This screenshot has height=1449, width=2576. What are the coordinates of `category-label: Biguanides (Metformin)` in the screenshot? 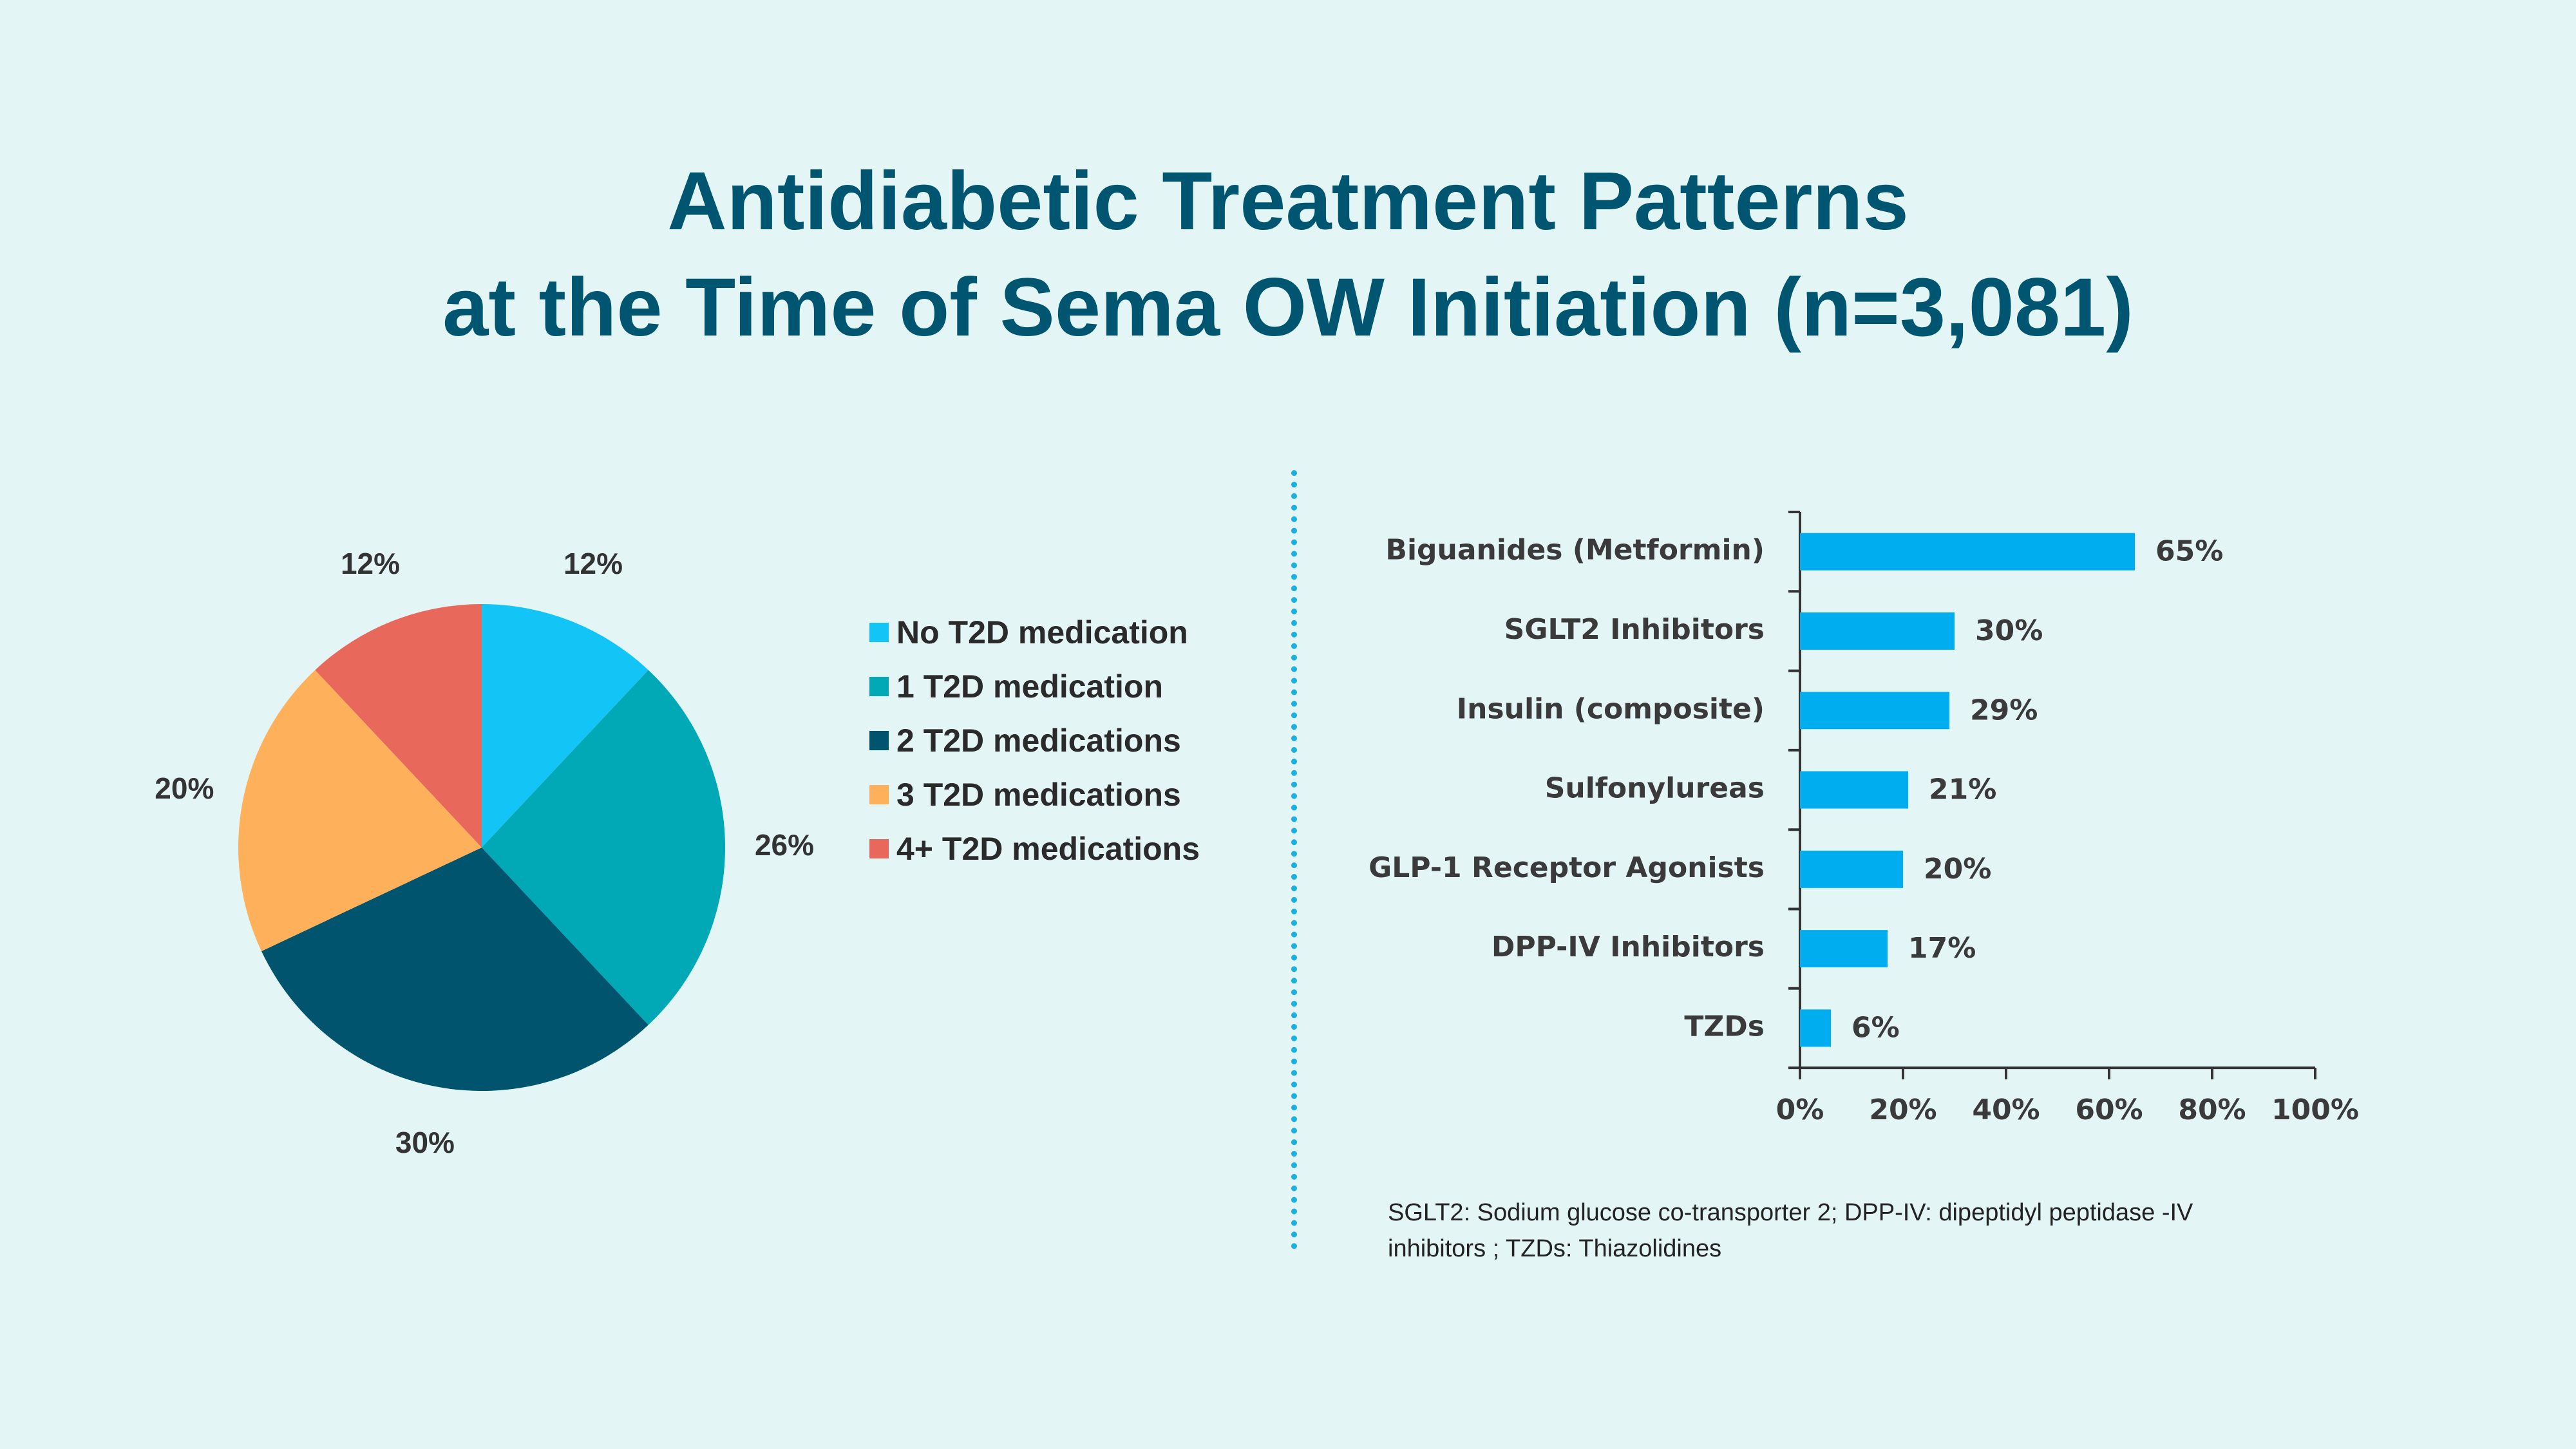 It's located at (1575, 550).